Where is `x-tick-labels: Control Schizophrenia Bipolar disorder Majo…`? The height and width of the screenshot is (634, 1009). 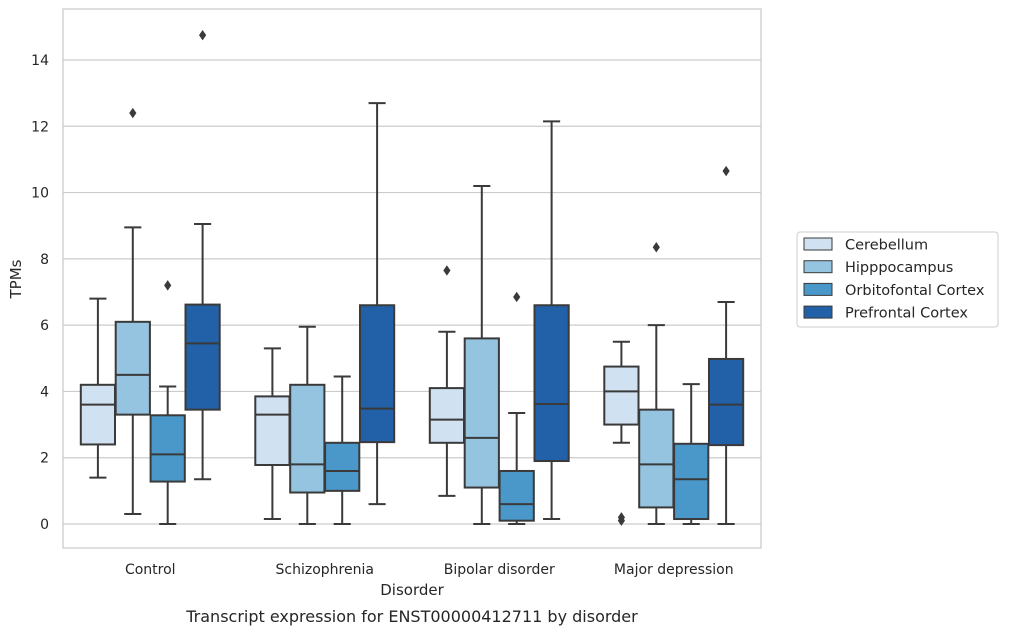 x-tick-labels: Control Schizophrenia Bipolar disorder Majo… is located at coordinates (429, 570).